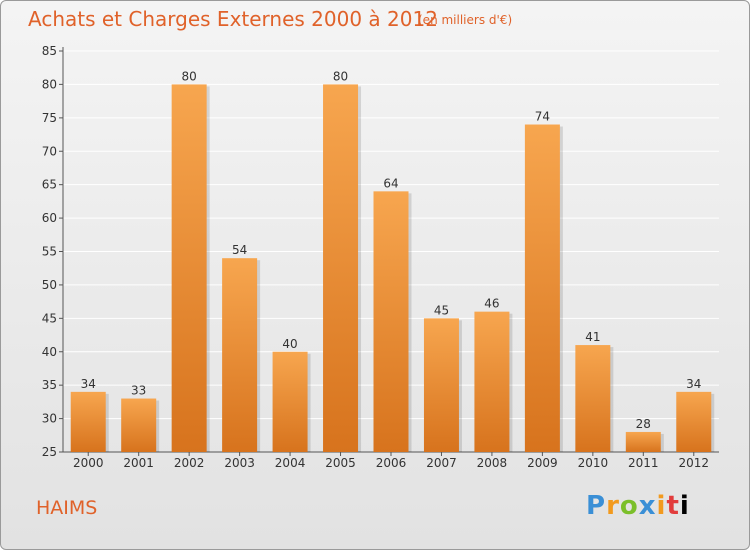 The image size is (750, 550). Describe the element at coordinates (49, 252) in the screenshot. I see `y-tick-label: 55` at that location.